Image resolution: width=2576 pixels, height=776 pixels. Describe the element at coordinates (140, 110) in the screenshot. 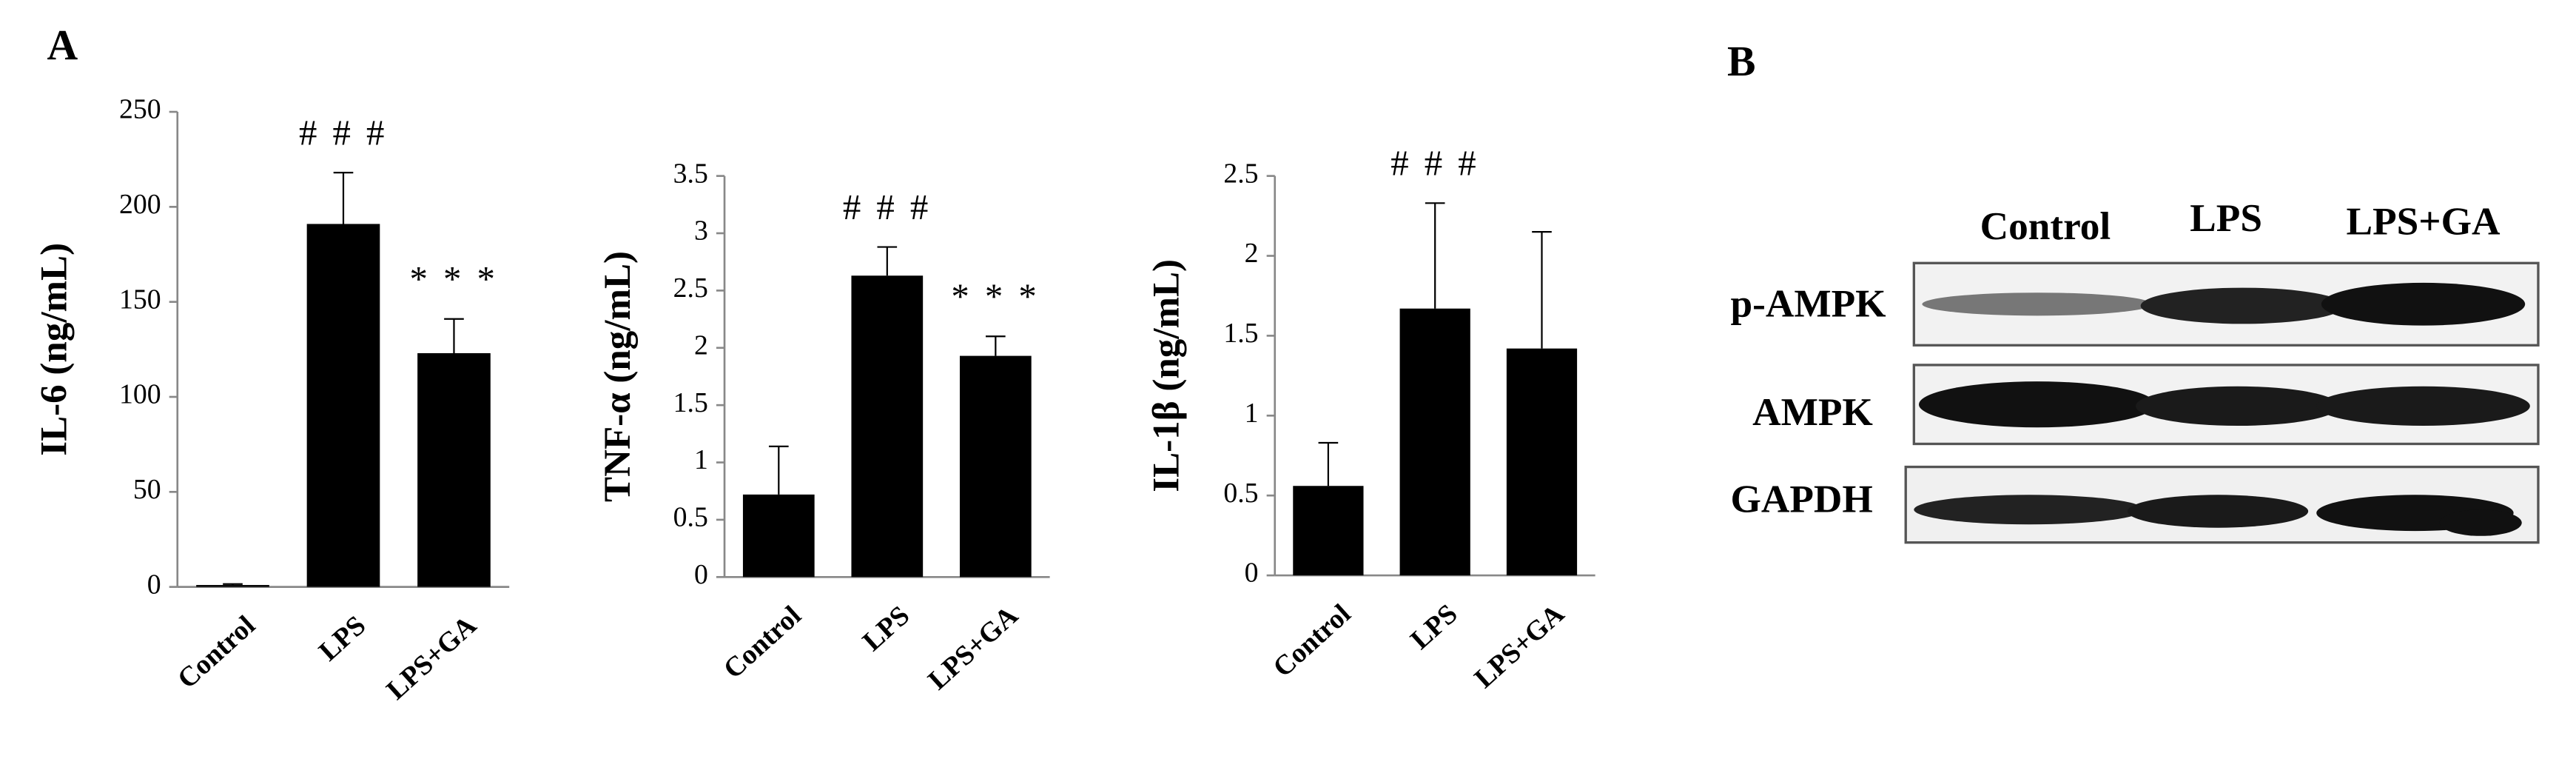

I see `y-tick-label: 250` at that location.